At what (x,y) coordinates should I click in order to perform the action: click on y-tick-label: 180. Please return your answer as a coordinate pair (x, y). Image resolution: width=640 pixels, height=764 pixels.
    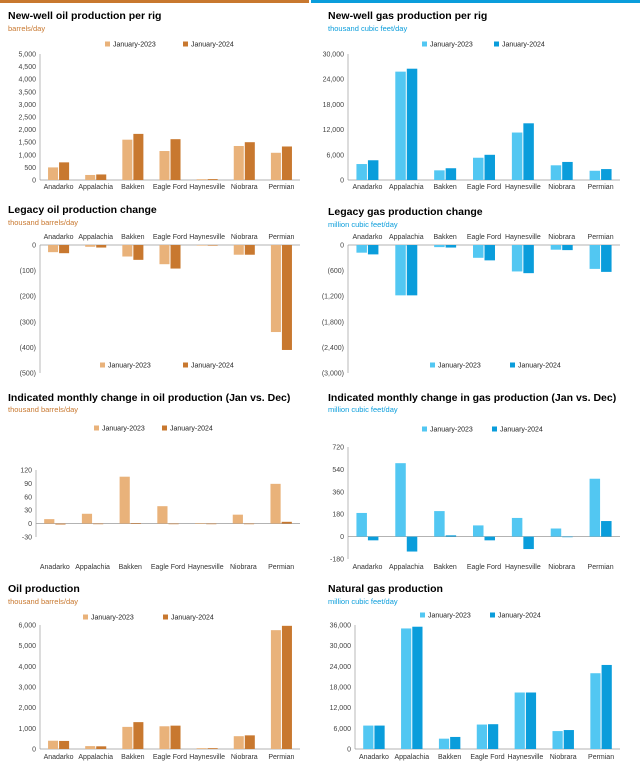
    Looking at the image, I should click on (338, 515).